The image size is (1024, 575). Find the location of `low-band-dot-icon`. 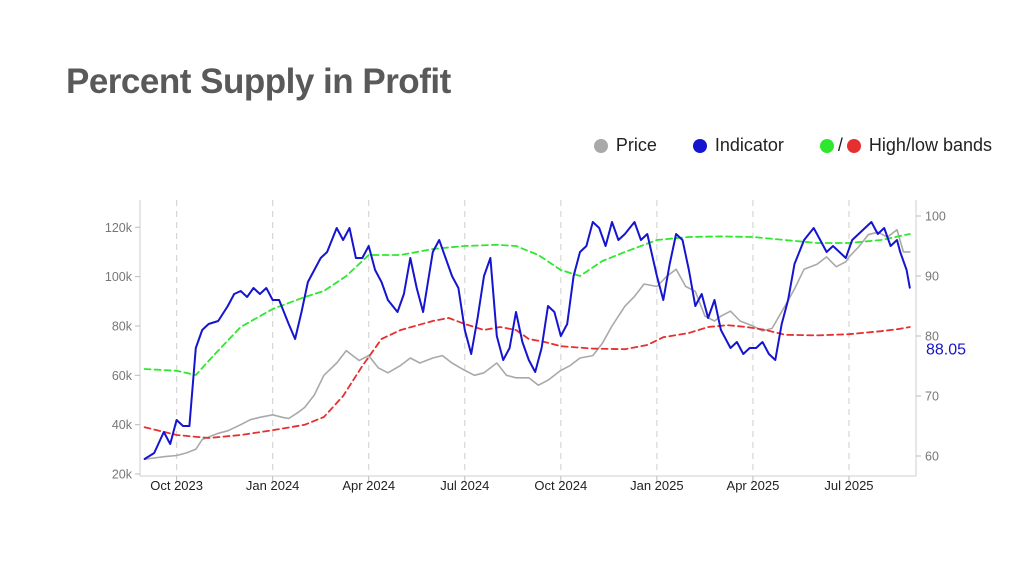

low-band-dot-icon is located at coordinates (853, 145).